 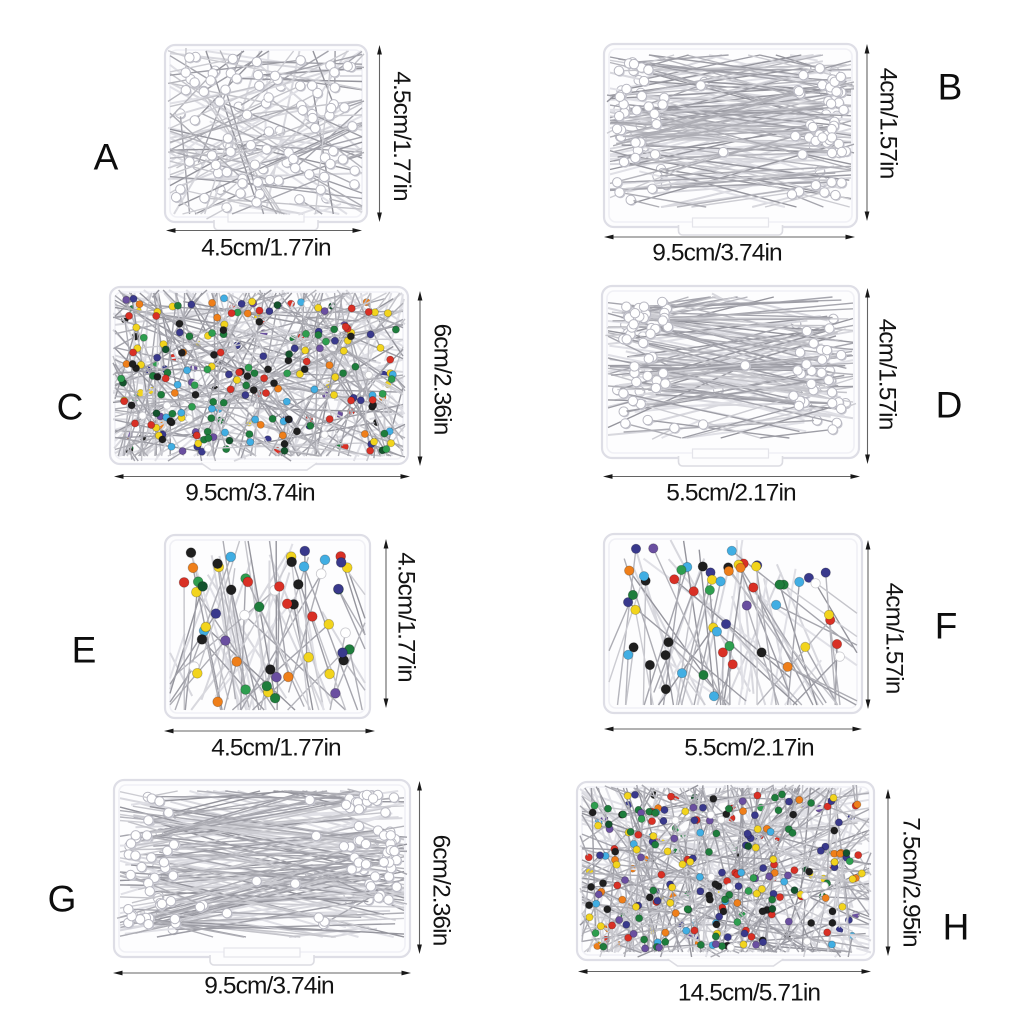 What do you see at coordinates (749, 993) in the screenshot?
I see `svg-text: 14.5cm/5.71in` at bounding box center [749, 993].